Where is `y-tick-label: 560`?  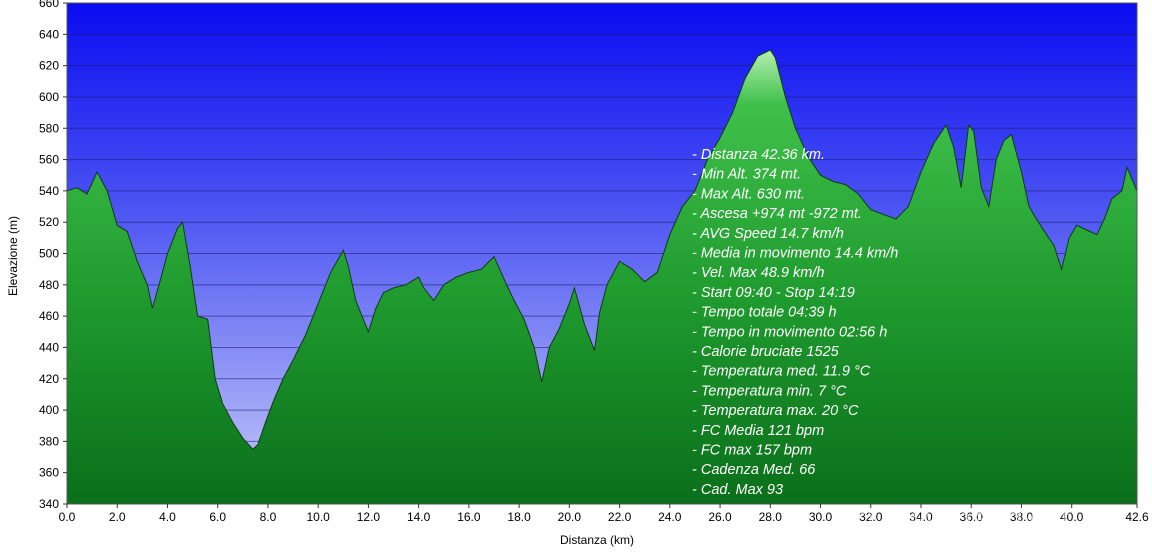
y-tick-label: 560 is located at coordinates (49, 160).